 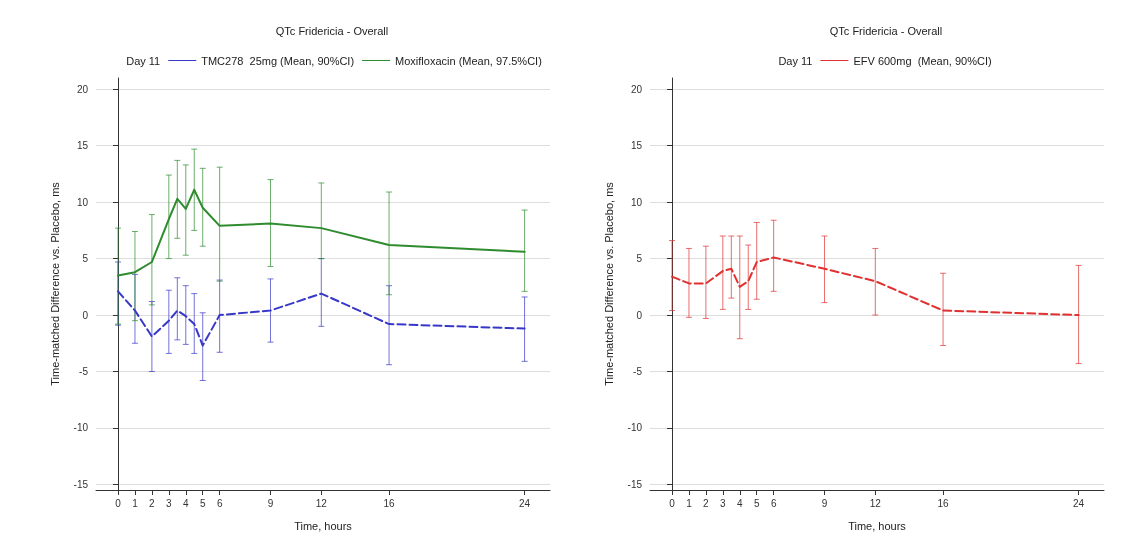 What do you see at coordinates (278, 60) in the screenshot?
I see `legend-label: TMC278 25mg (Mean, 90%CI)` at bounding box center [278, 60].